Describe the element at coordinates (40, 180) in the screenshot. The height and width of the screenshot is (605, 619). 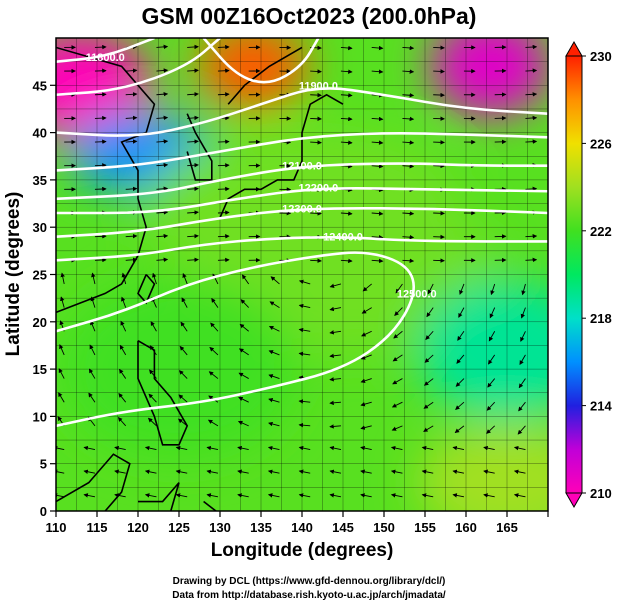
I see `y-tick-label: 35` at that location.